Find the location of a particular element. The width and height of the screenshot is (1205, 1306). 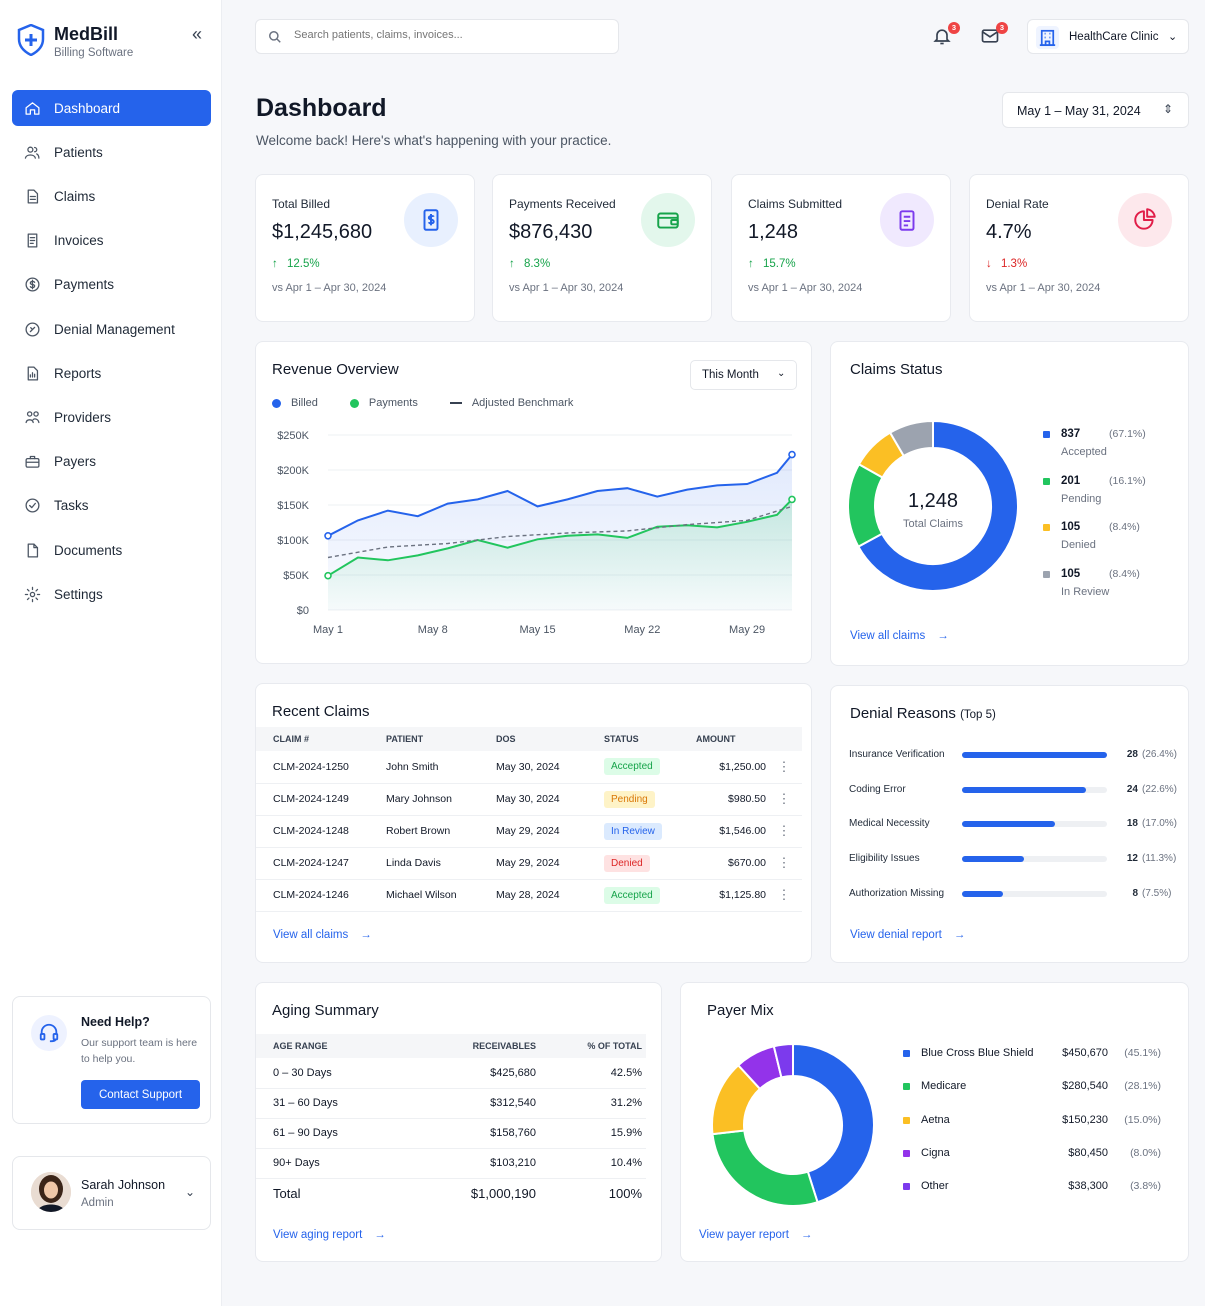

sidebar-item-documents: Documents is located at coordinates (111, 550).